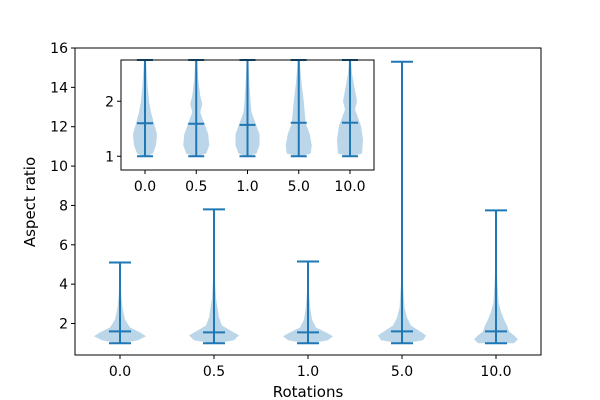  I want to click on main-y-tick-label-6: 6, so click(63, 246).